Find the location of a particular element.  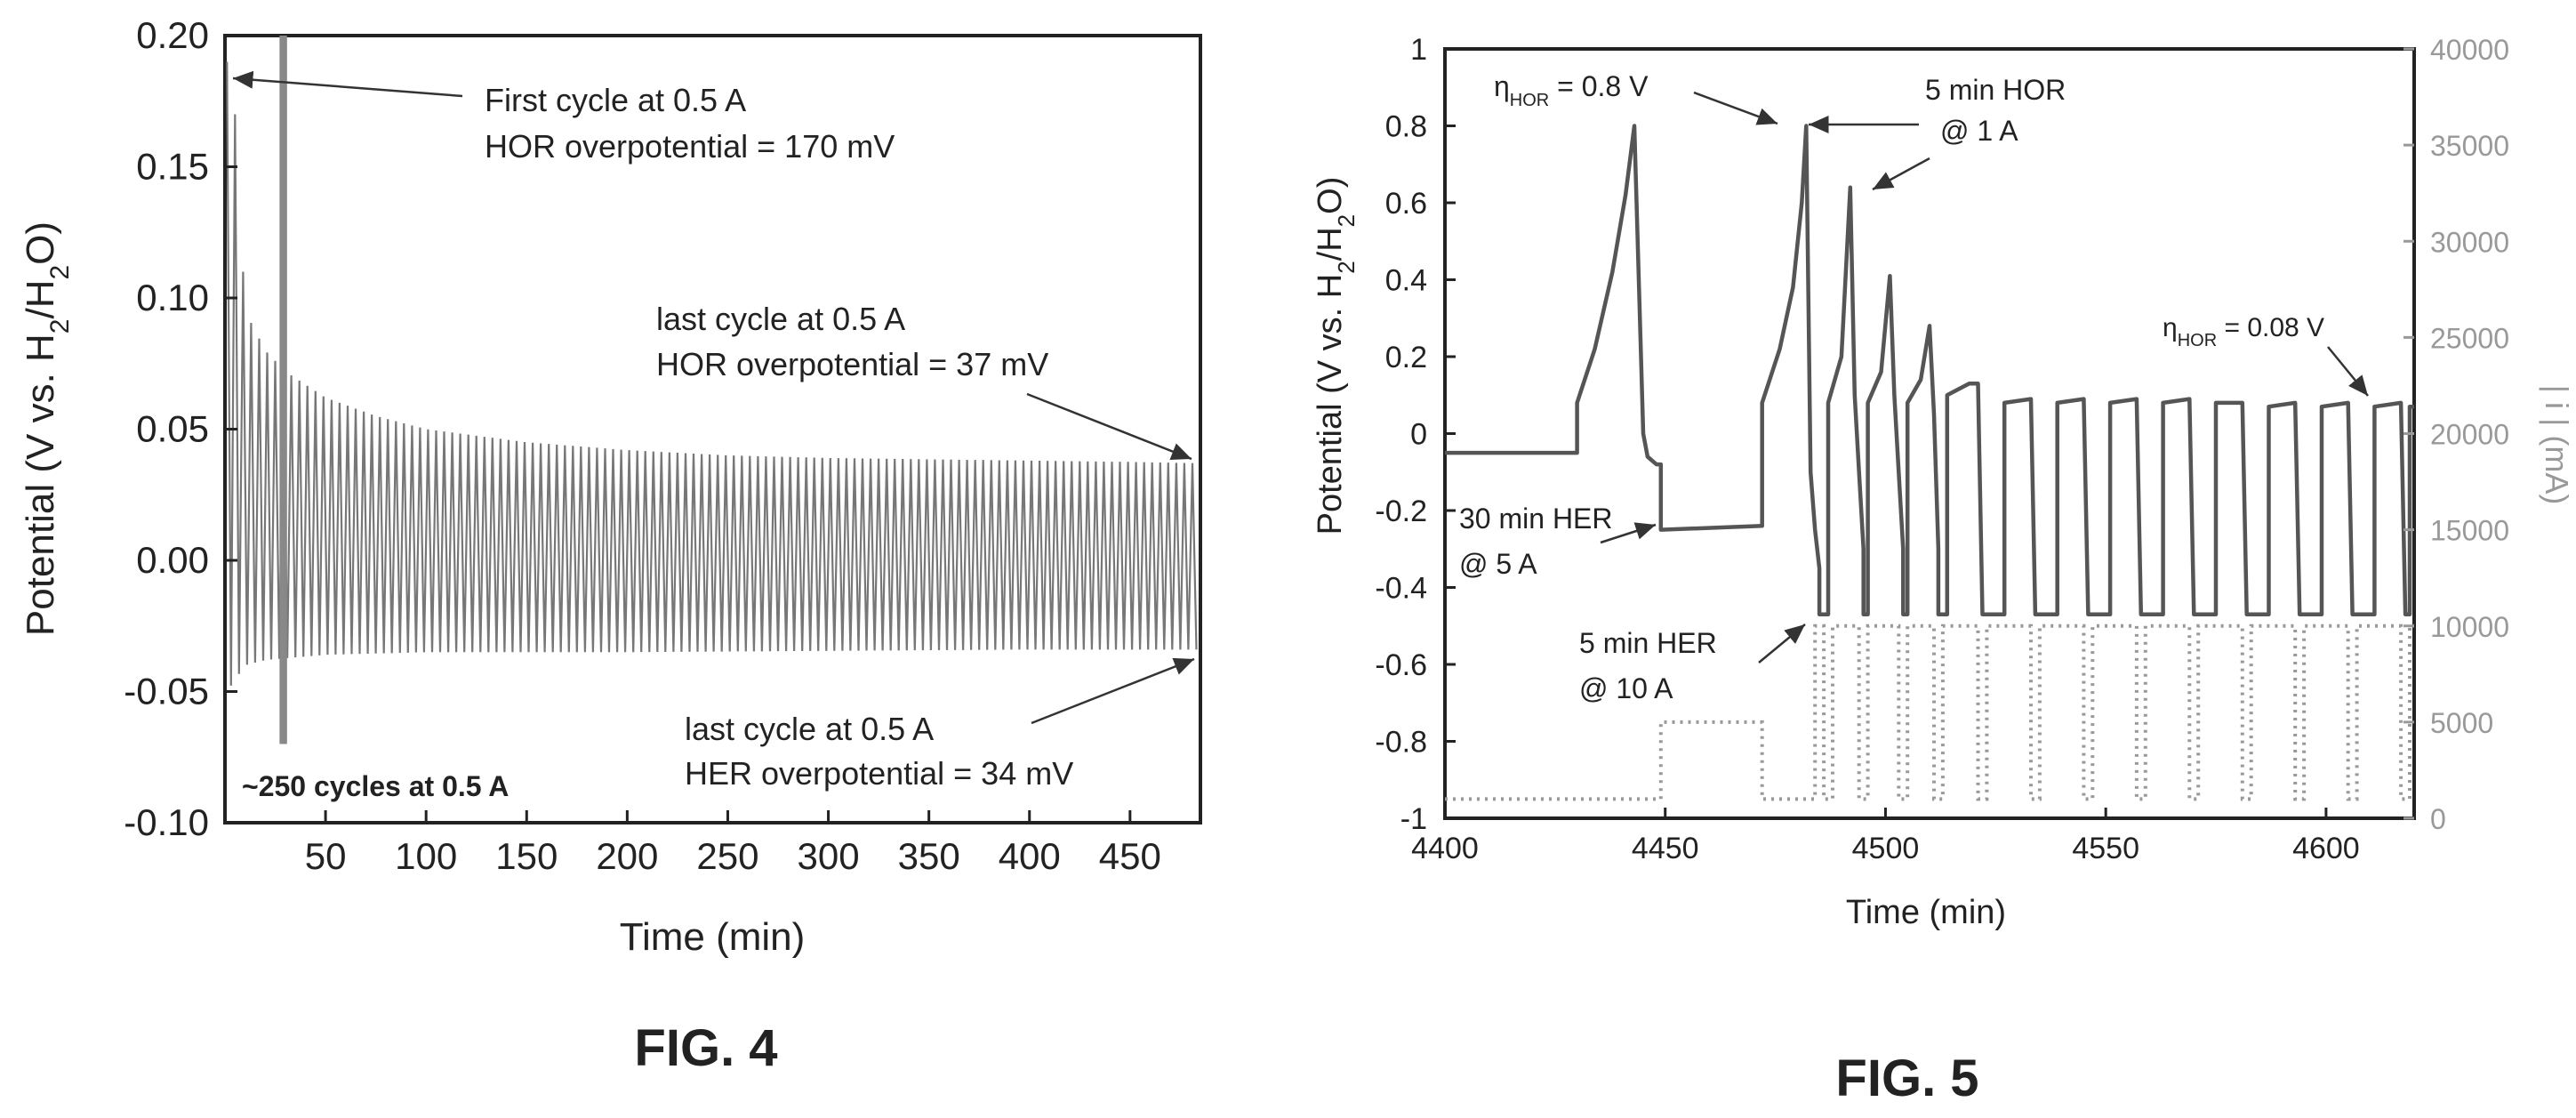

fig5-y-tick-label: -0.8 is located at coordinates (1401, 743).